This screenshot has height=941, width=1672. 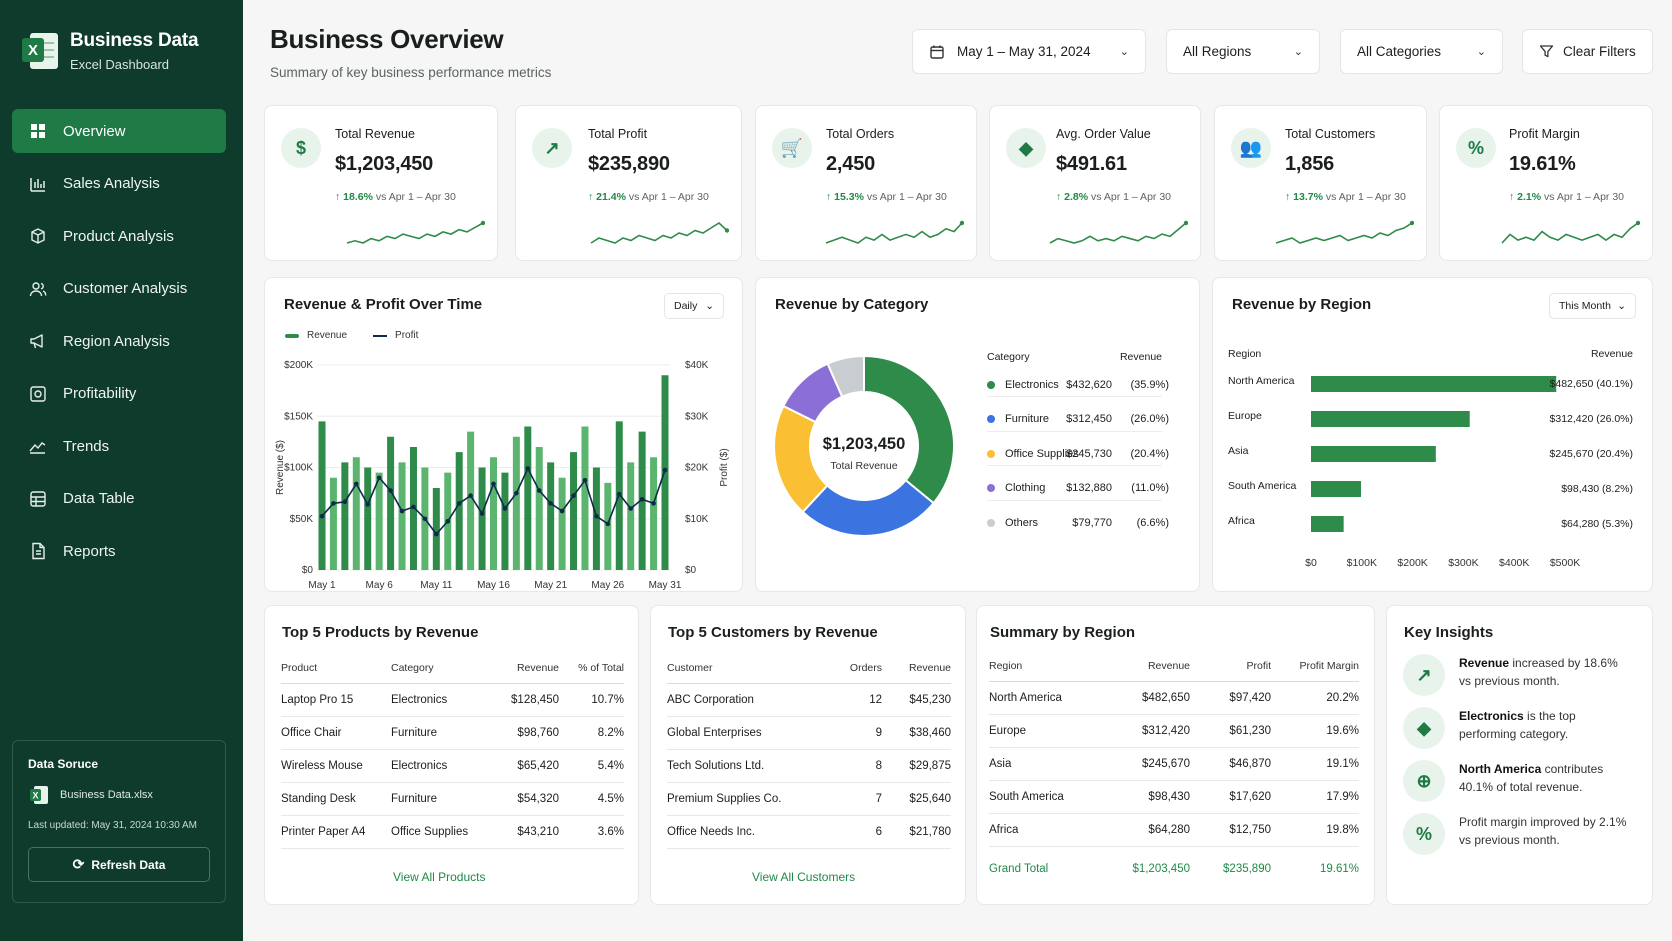 I want to click on region-filter: All Regions ⌄, so click(x=1243, y=51).